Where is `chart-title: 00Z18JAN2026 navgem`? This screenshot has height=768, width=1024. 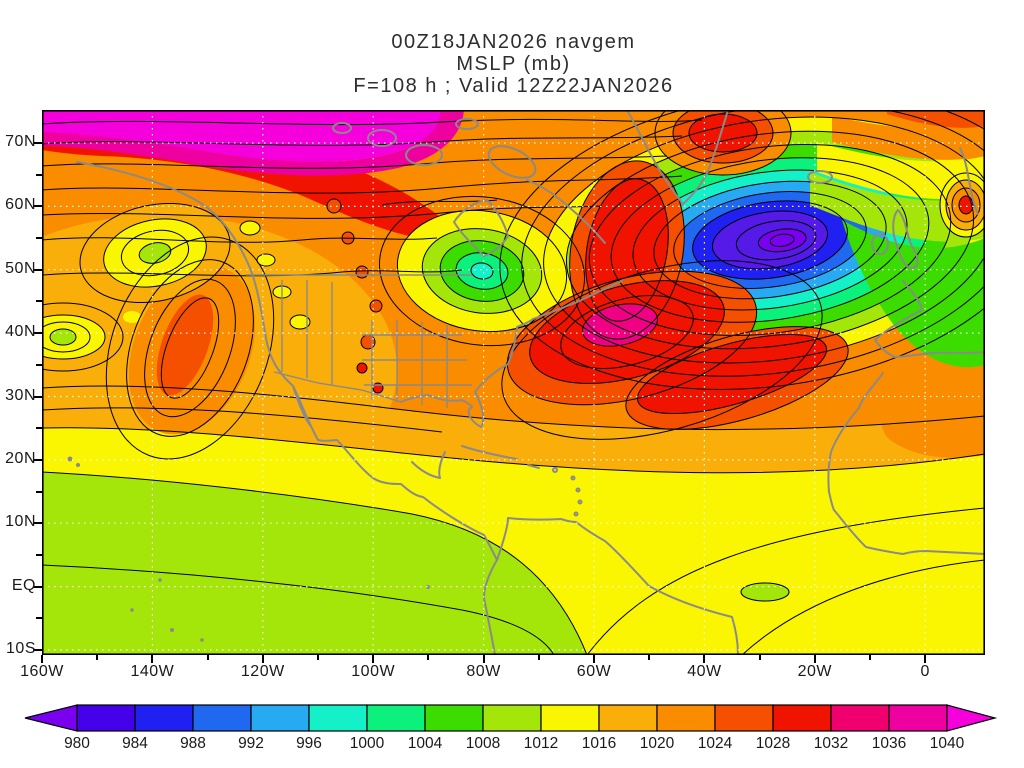 chart-title: 00Z18JAN2026 navgem is located at coordinates (513, 42).